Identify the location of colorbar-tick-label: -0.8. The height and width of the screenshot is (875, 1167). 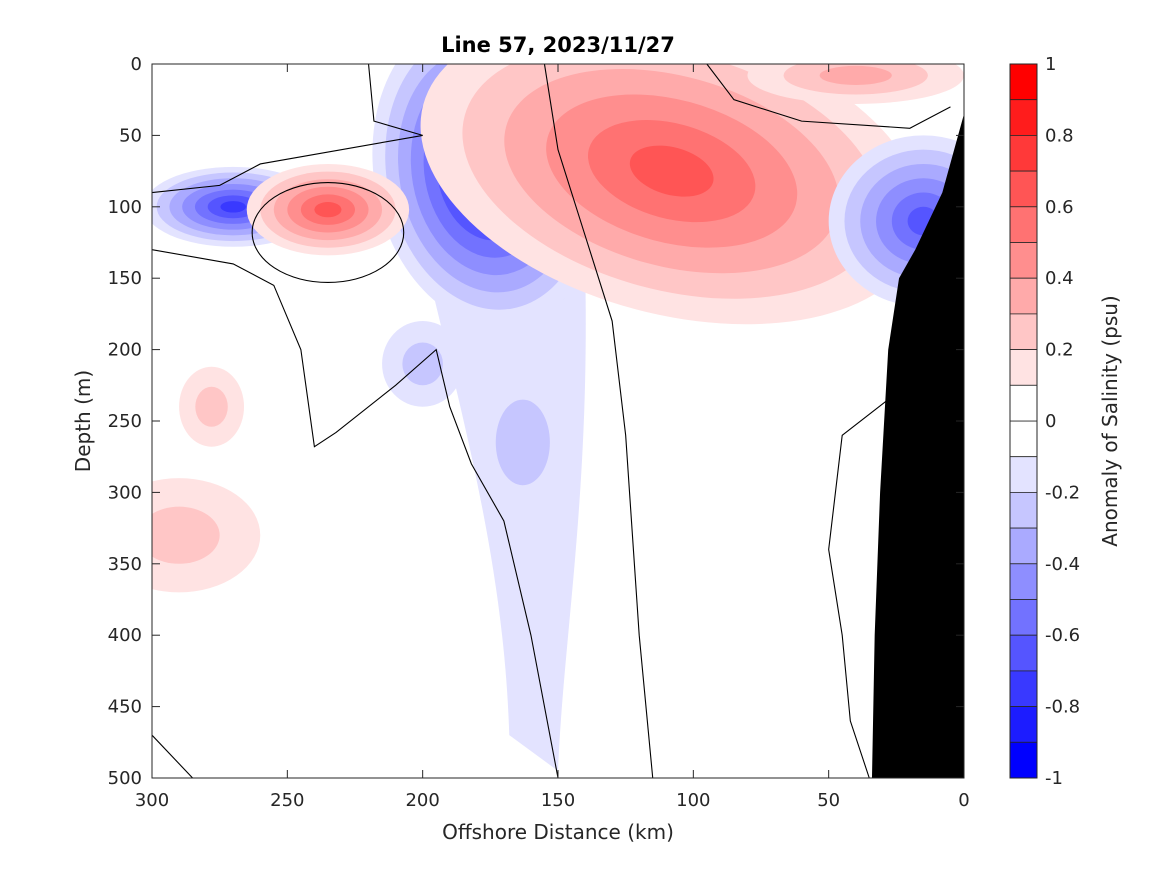
(1062, 707).